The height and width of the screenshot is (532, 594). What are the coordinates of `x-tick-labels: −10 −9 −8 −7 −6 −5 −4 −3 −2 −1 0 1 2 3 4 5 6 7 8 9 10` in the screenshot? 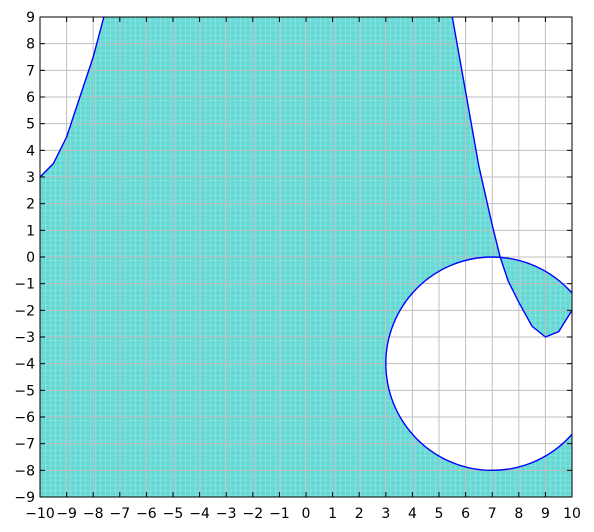 It's located at (303, 514).